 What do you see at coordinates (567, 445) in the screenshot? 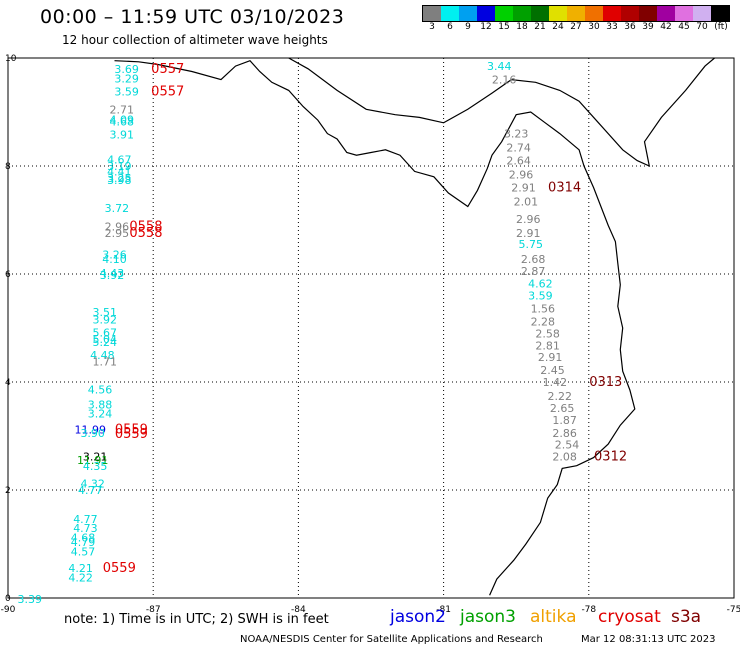
I see `wave-height-reading: 2.54` at bounding box center [567, 445].